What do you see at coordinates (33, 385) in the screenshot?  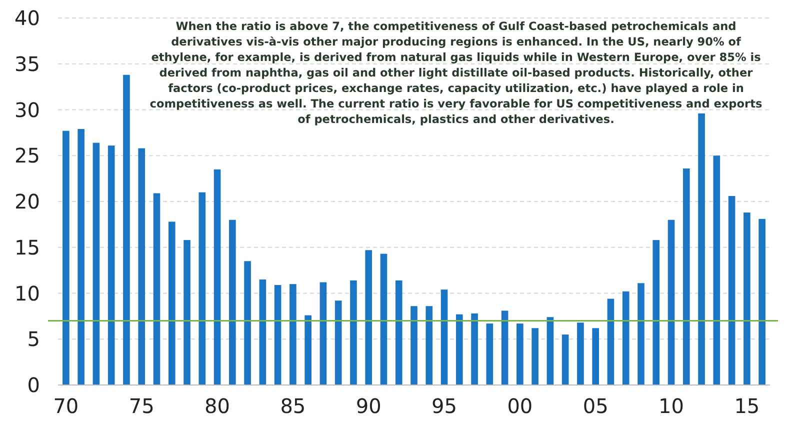 I see `y-tick-label: 0` at bounding box center [33, 385].